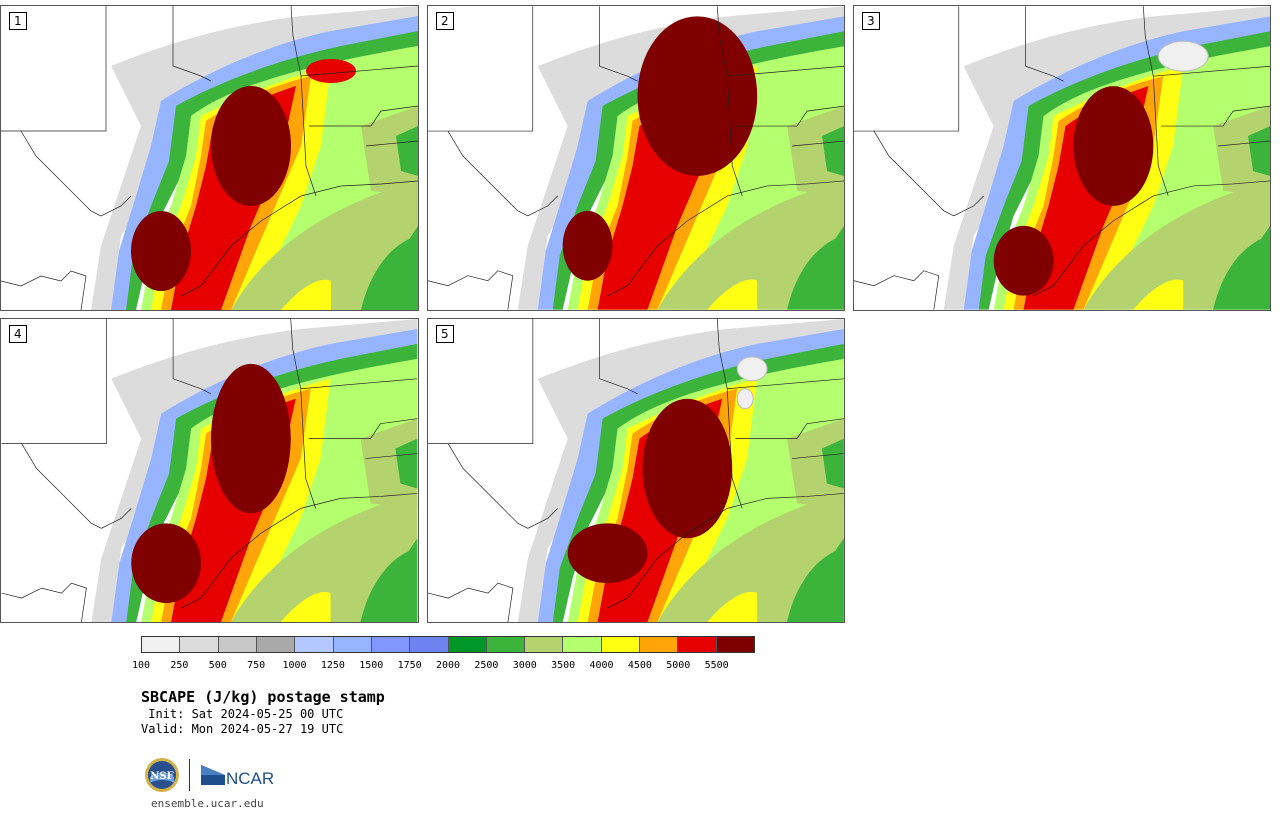  I want to click on colorbar-tick-label: 1250, so click(332, 665).